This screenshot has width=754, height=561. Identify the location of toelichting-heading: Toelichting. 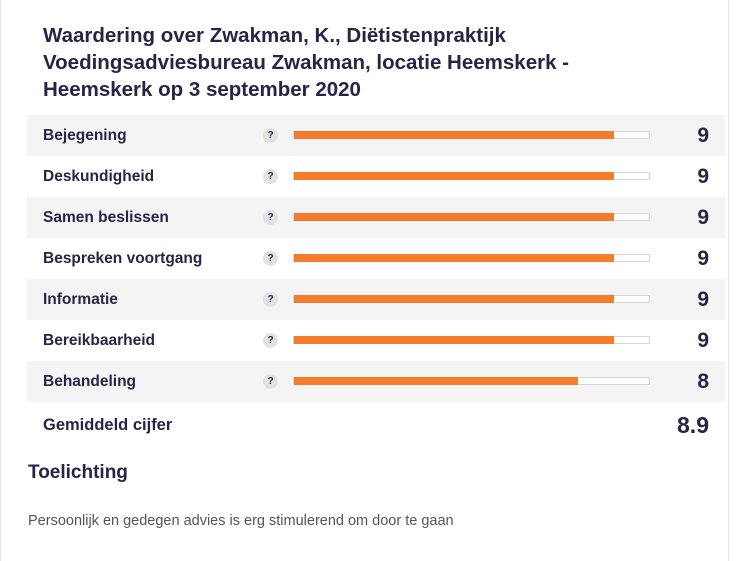
(78, 472).